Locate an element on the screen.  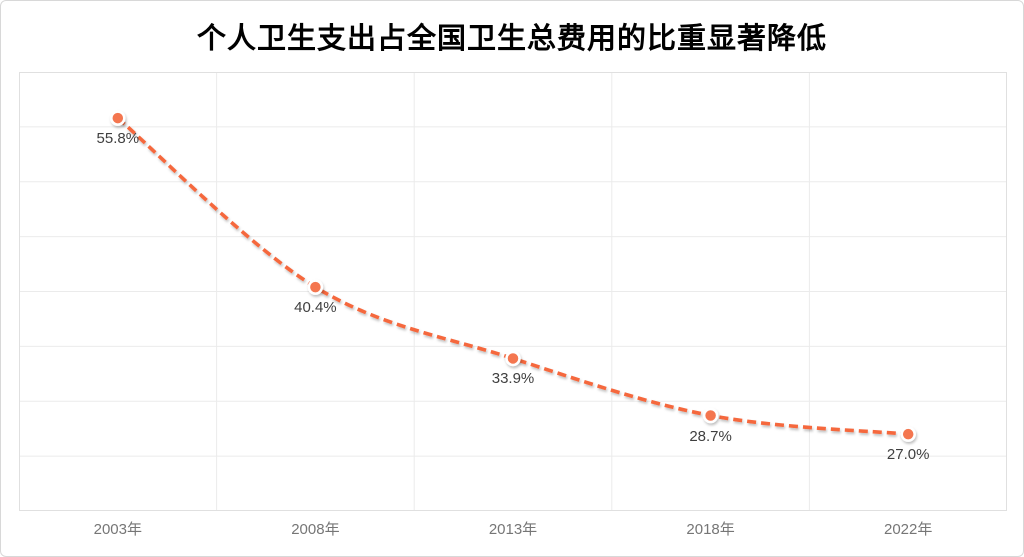
point-value-label: 28.7% is located at coordinates (710, 436).